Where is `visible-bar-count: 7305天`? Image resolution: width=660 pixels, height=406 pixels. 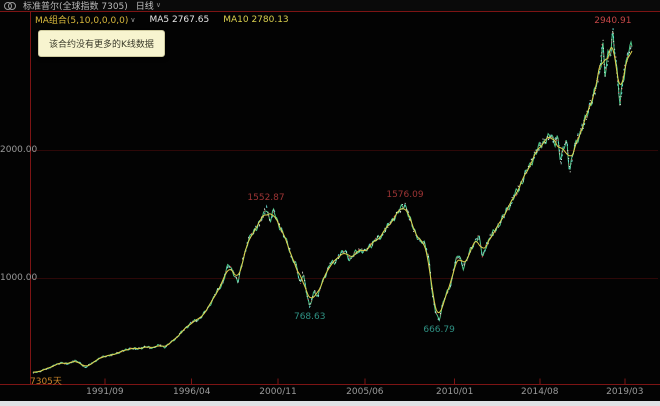 visible-bar-count: 7305天 is located at coordinates (46, 382).